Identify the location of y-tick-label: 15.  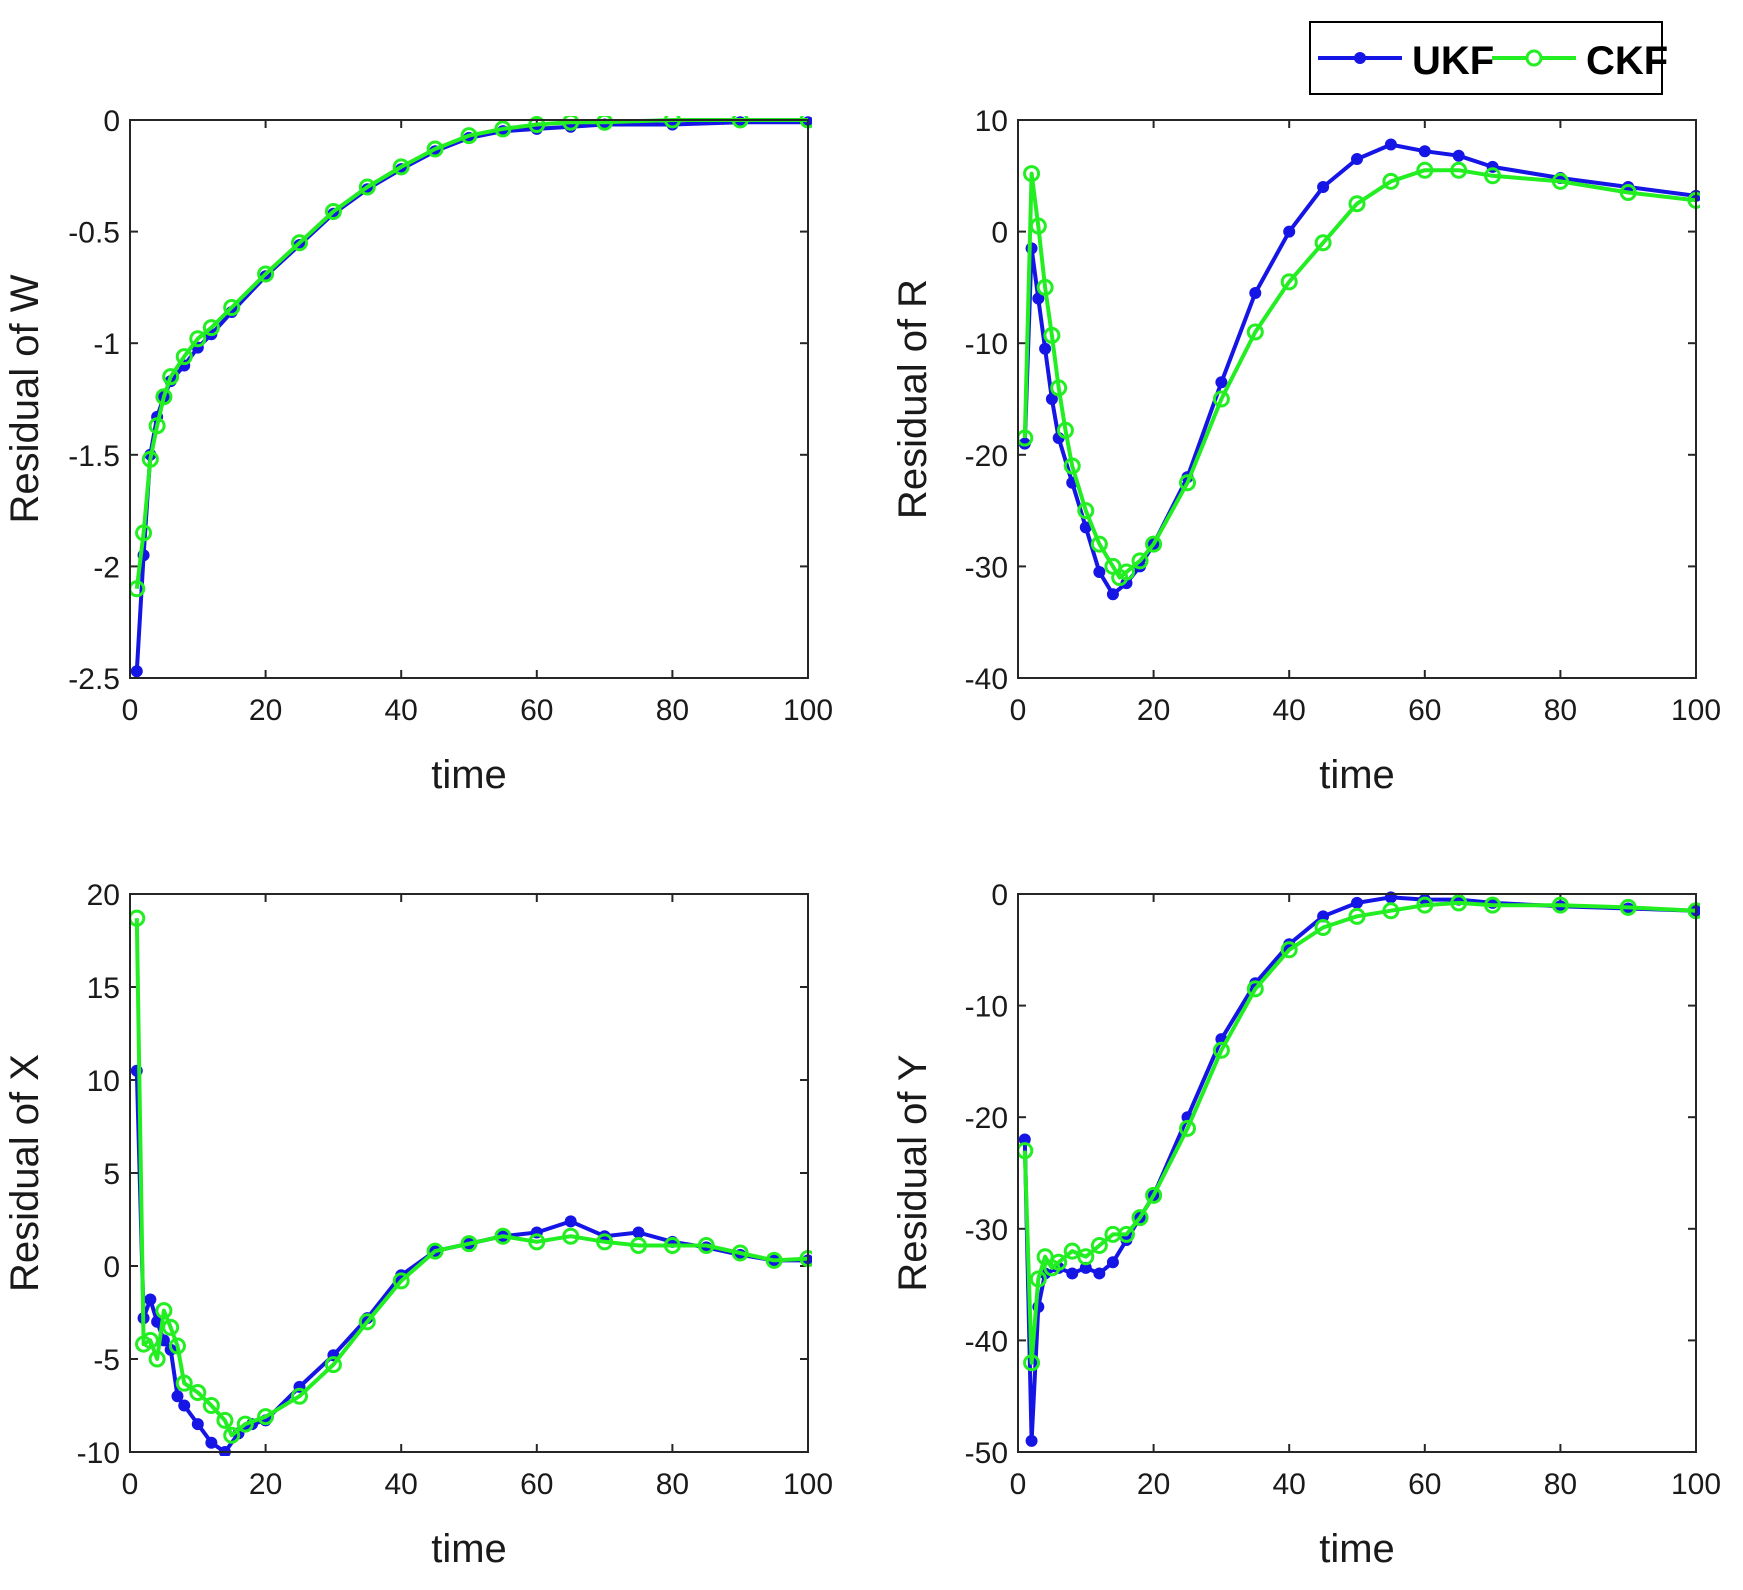
(103, 988).